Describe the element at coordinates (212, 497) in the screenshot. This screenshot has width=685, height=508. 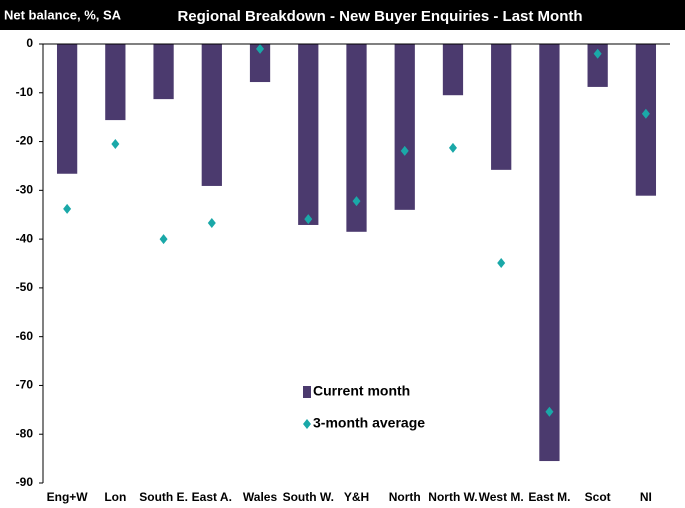
I see `x-tick-label: East A.` at that location.